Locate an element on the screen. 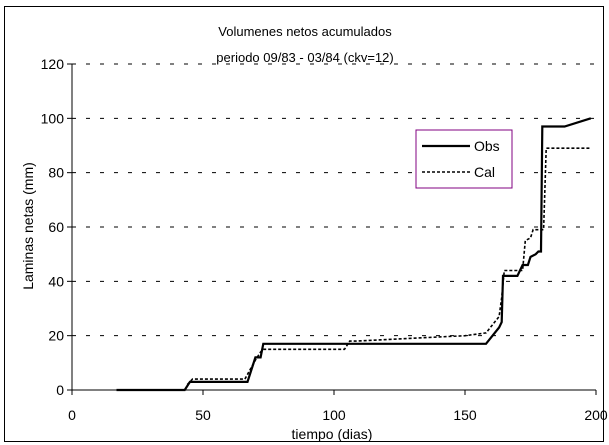 Image resolution: width=609 pixels, height=445 pixels. y-tick-label: 0 is located at coordinates (60, 390).